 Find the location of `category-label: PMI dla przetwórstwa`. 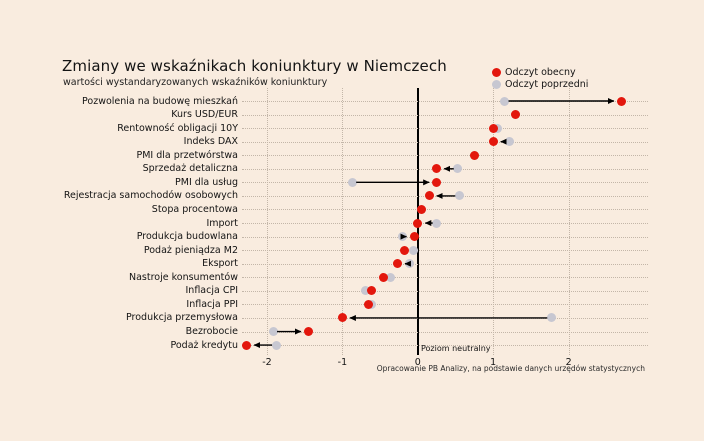

category-label: PMI dla przetwórstwa is located at coordinates (187, 155).